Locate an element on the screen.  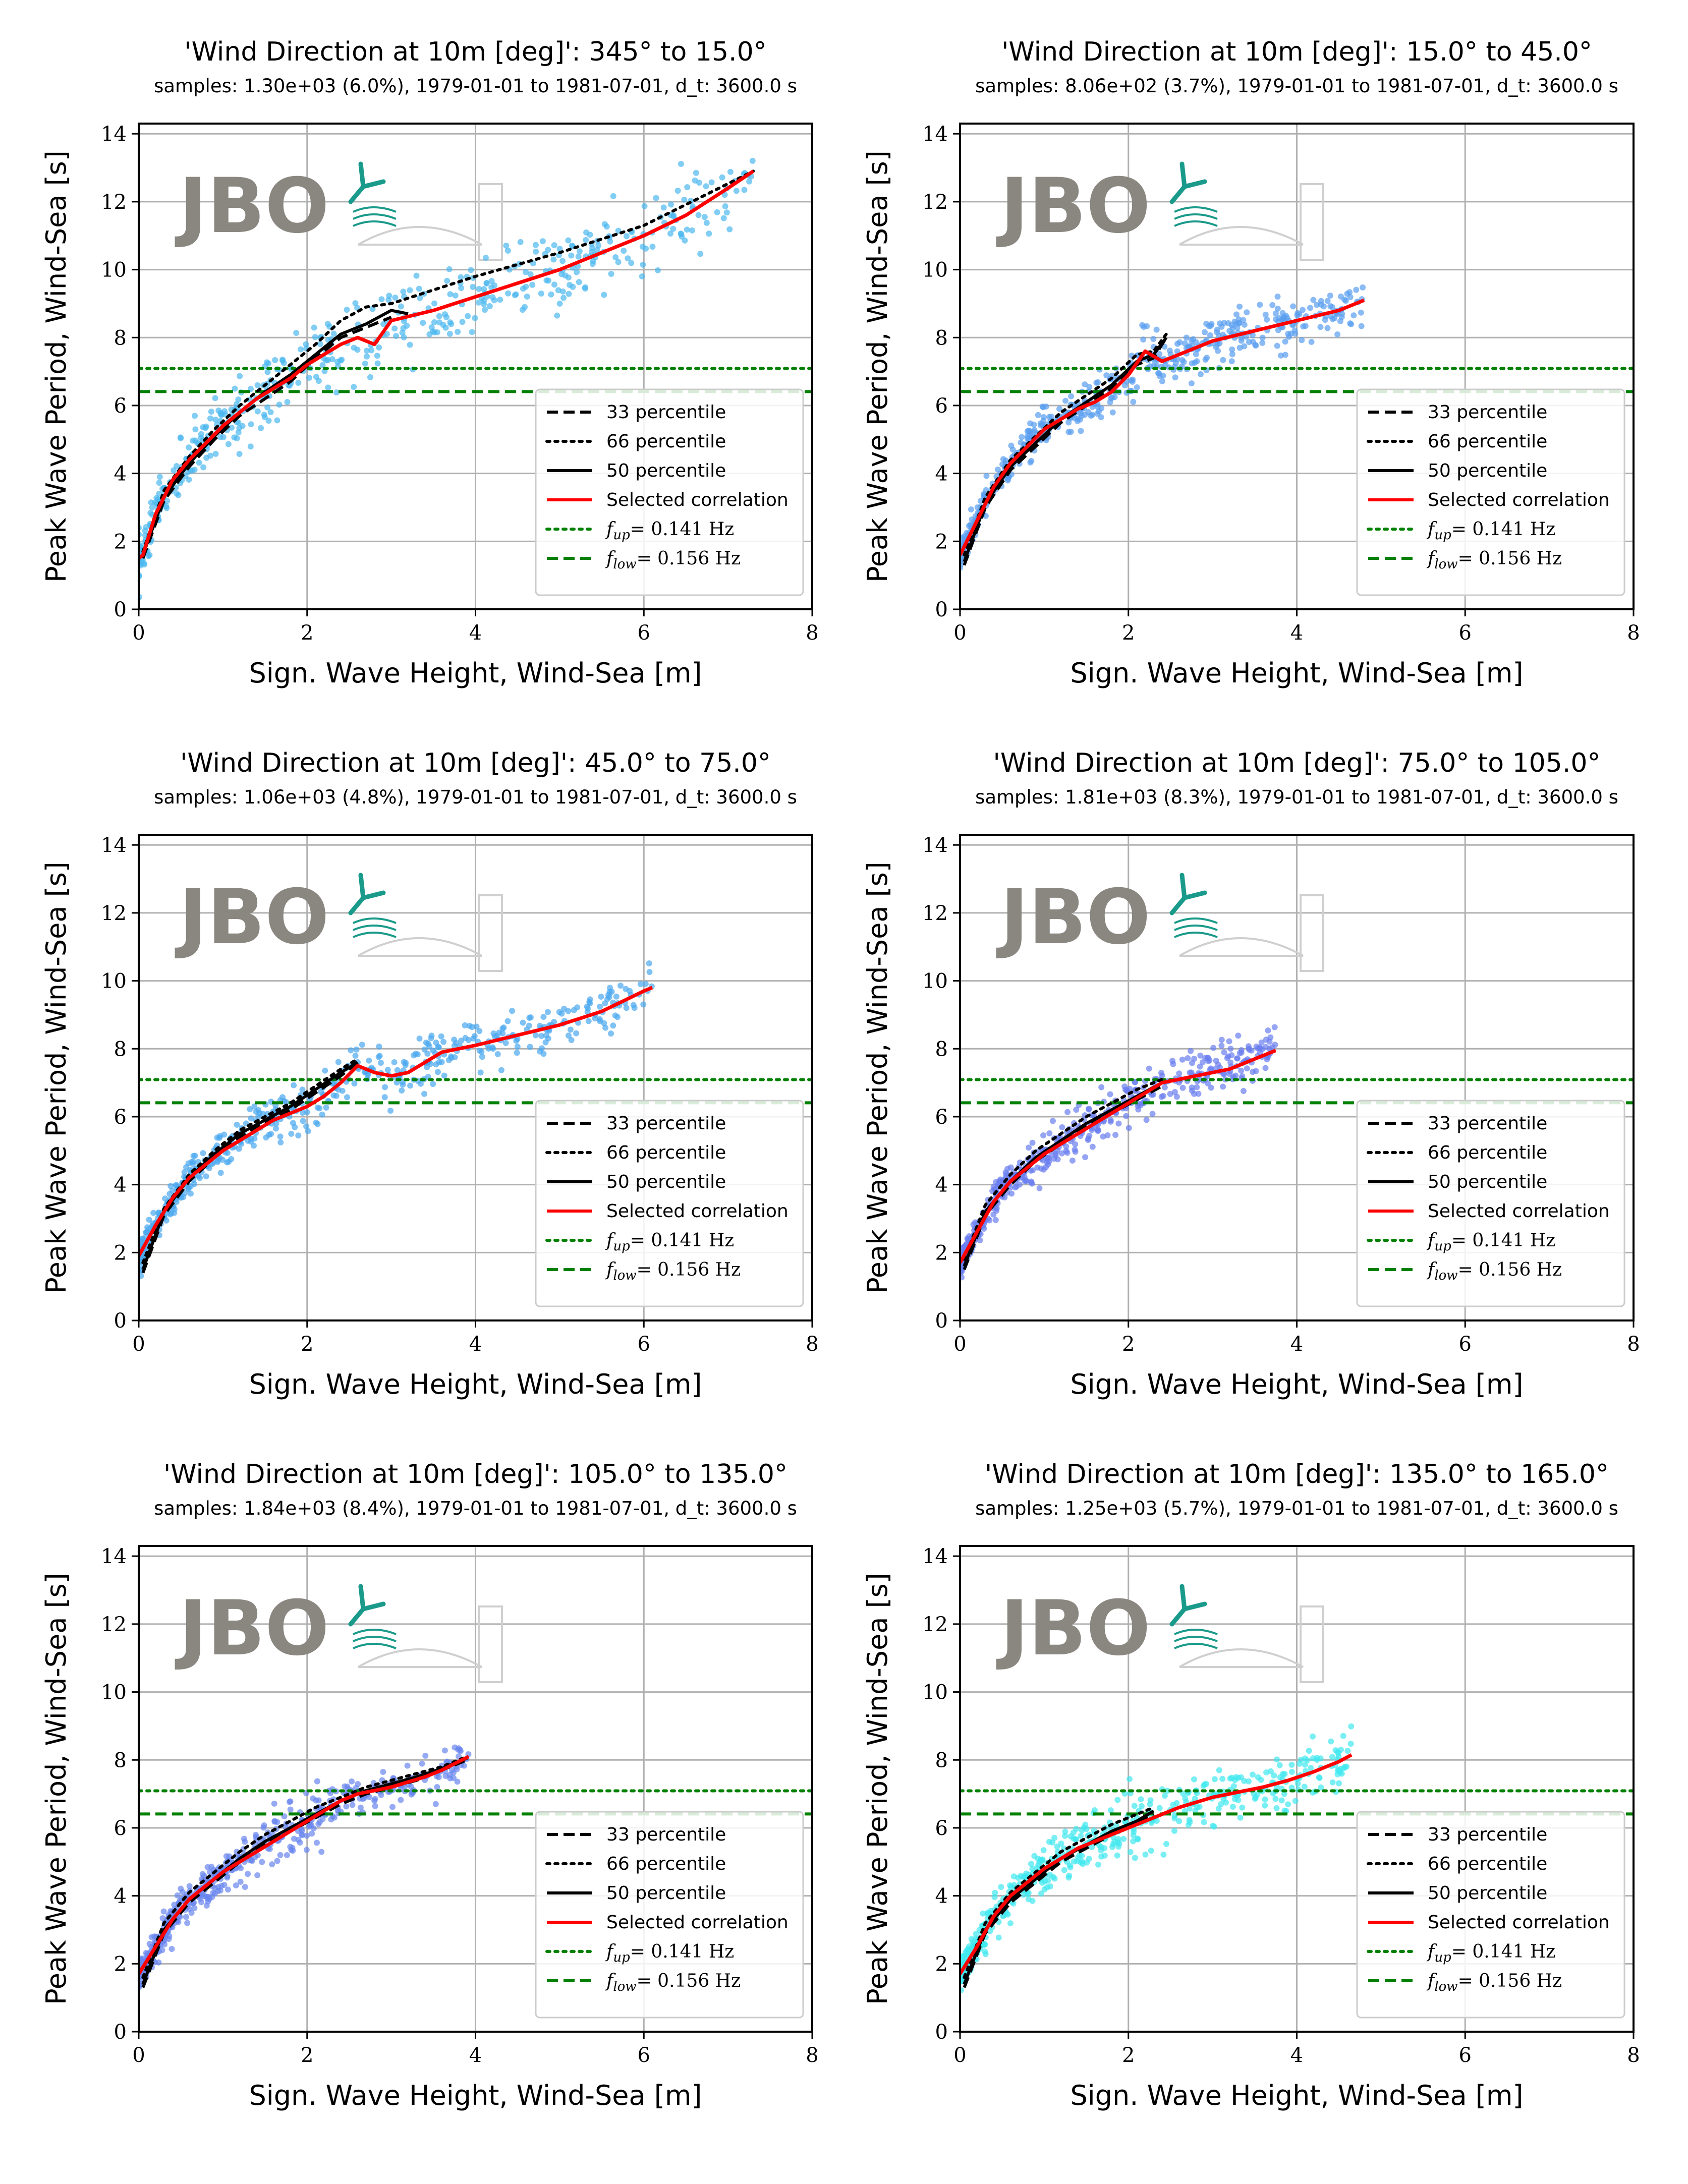
legend-label: 66 percentile is located at coordinates (666, 1864).